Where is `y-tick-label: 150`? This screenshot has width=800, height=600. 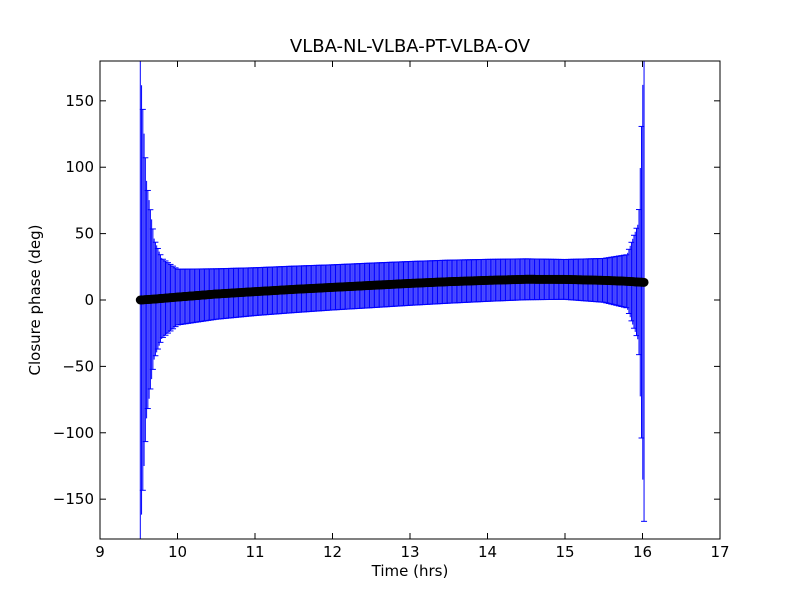
y-tick-label: 150 is located at coordinates (79, 101).